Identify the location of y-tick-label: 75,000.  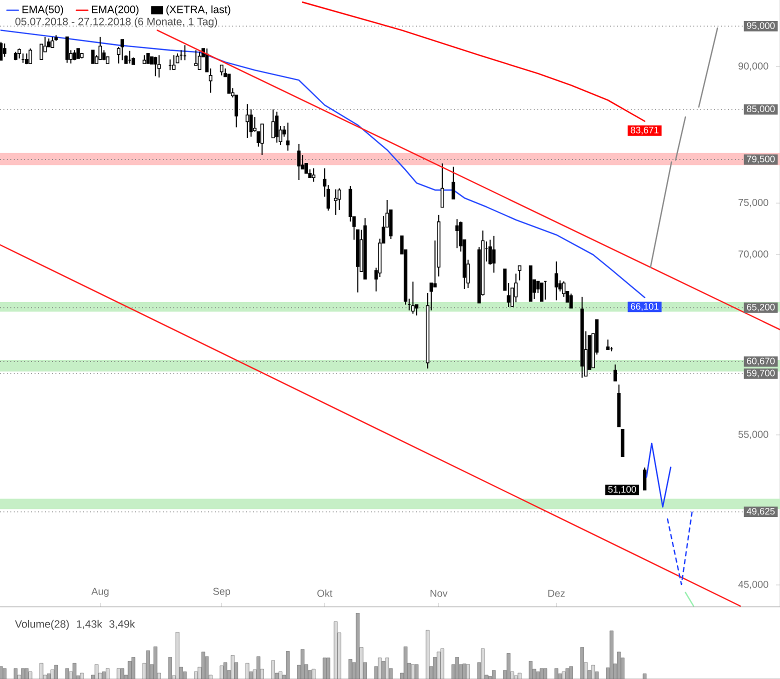
(753, 203).